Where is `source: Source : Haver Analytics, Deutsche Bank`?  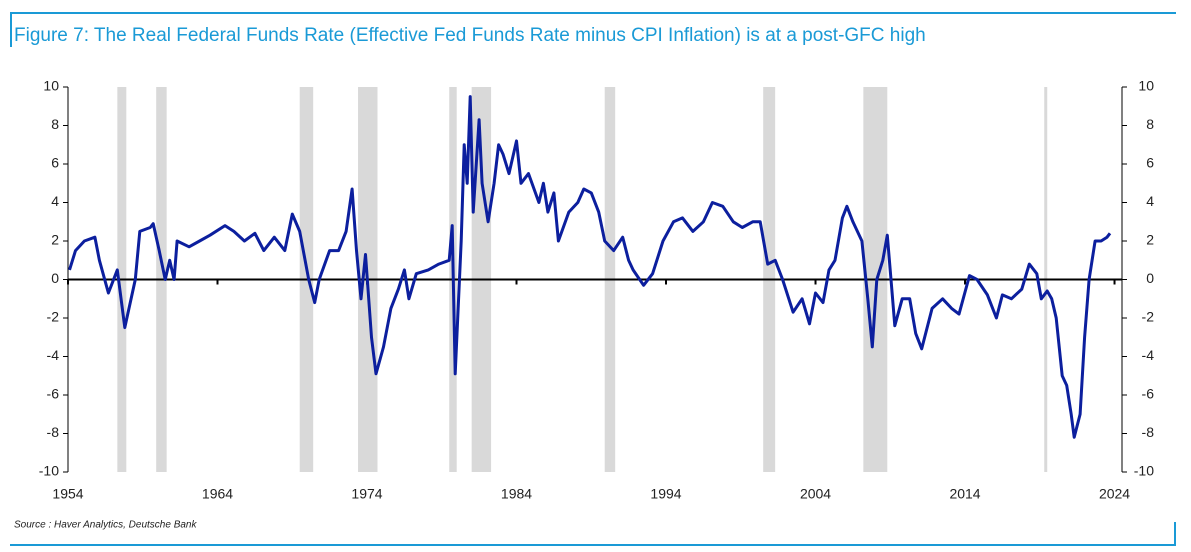 source: Source : Haver Analytics, Deutsche Bank is located at coordinates (105, 525).